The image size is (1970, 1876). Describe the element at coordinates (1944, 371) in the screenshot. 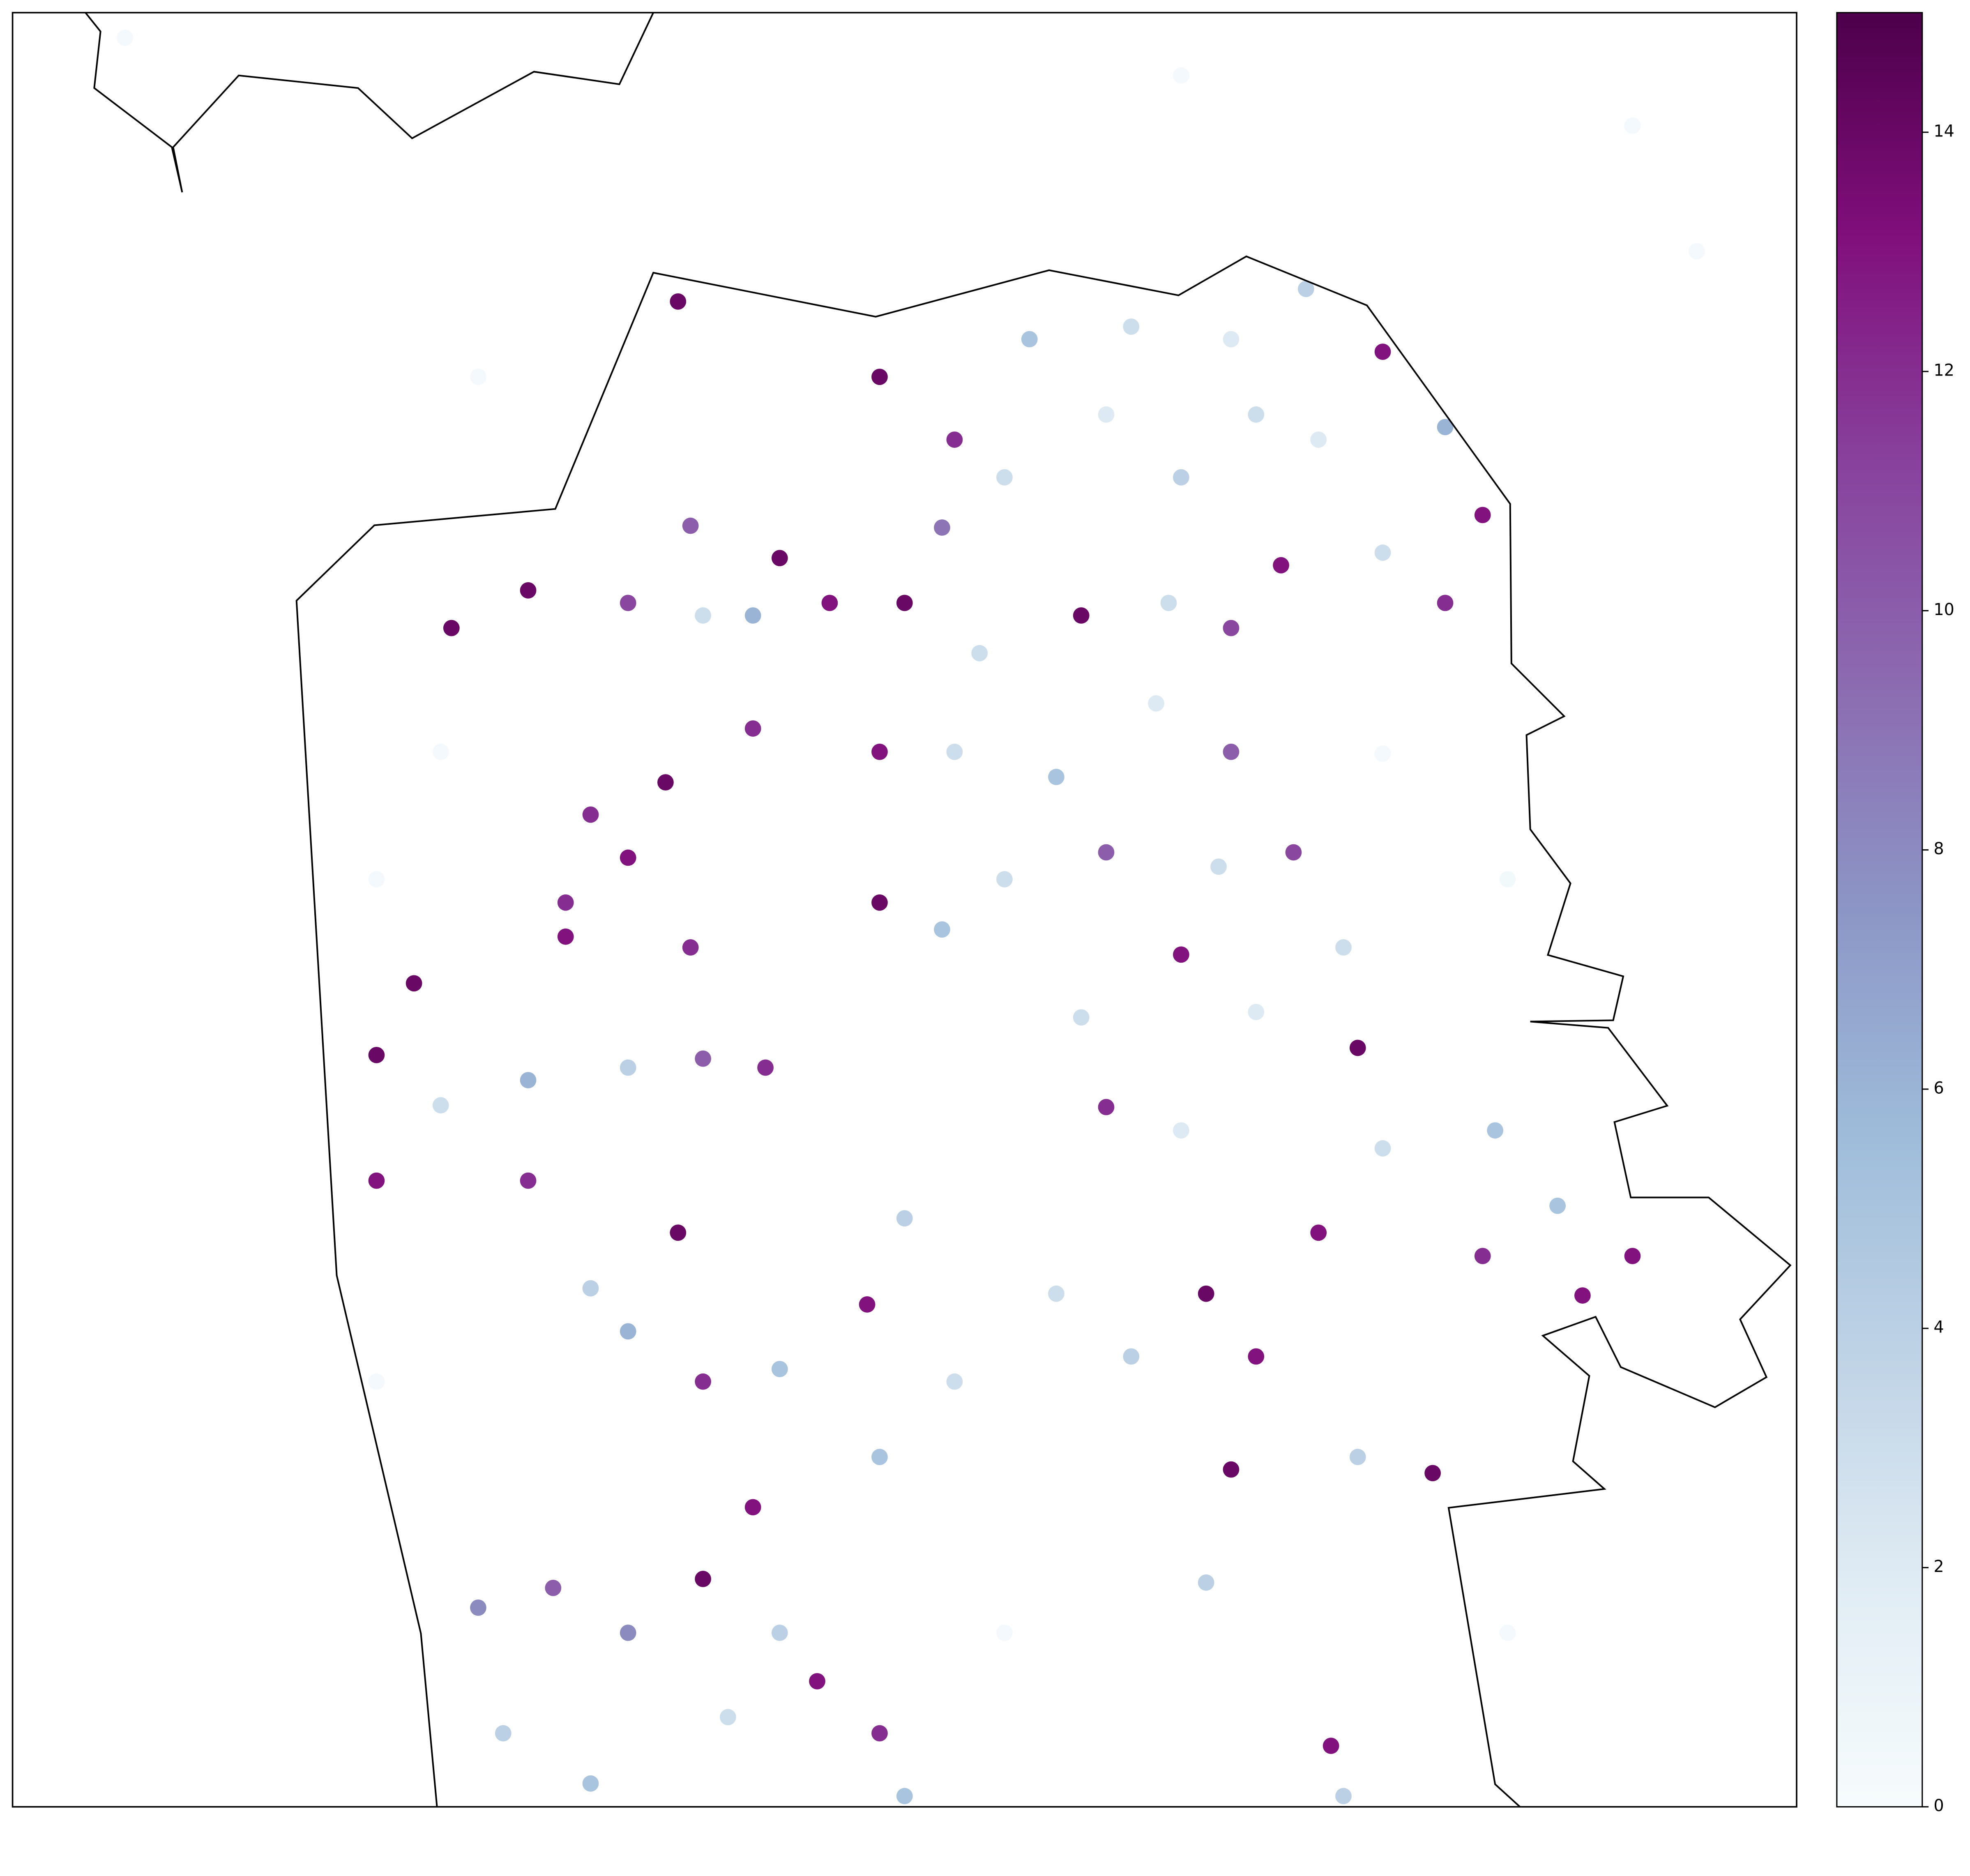

I see `colorbar-tick-label: 12` at that location.